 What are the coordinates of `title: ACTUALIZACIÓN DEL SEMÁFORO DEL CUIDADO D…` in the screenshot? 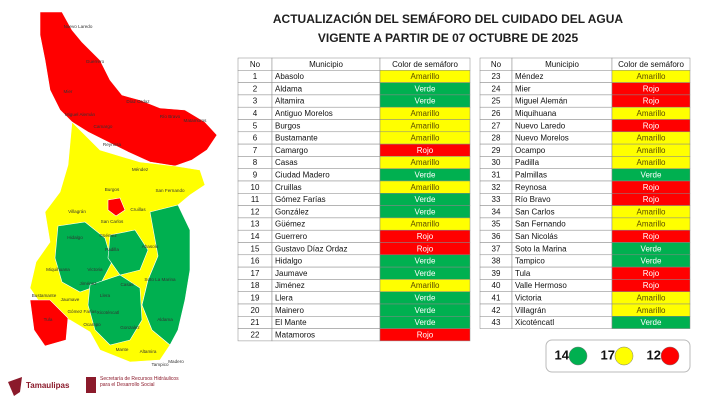 It's located at (448, 18).